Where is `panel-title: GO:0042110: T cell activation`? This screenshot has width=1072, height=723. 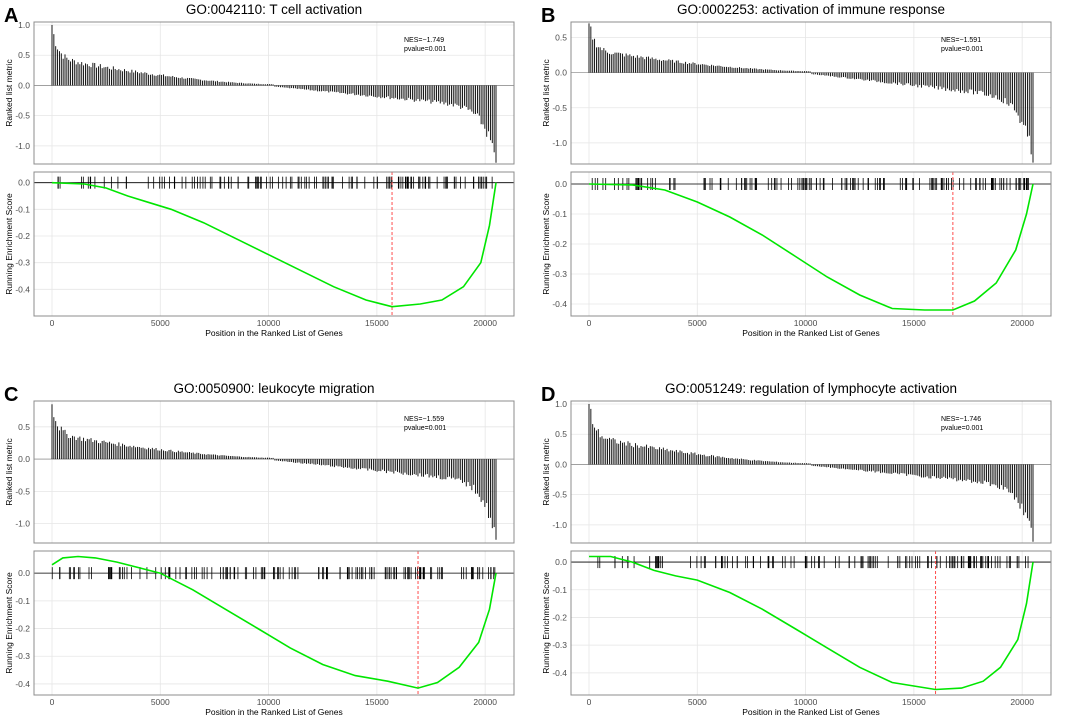
panel-title: GO:0042110: T cell activation is located at coordinates (274, 9).